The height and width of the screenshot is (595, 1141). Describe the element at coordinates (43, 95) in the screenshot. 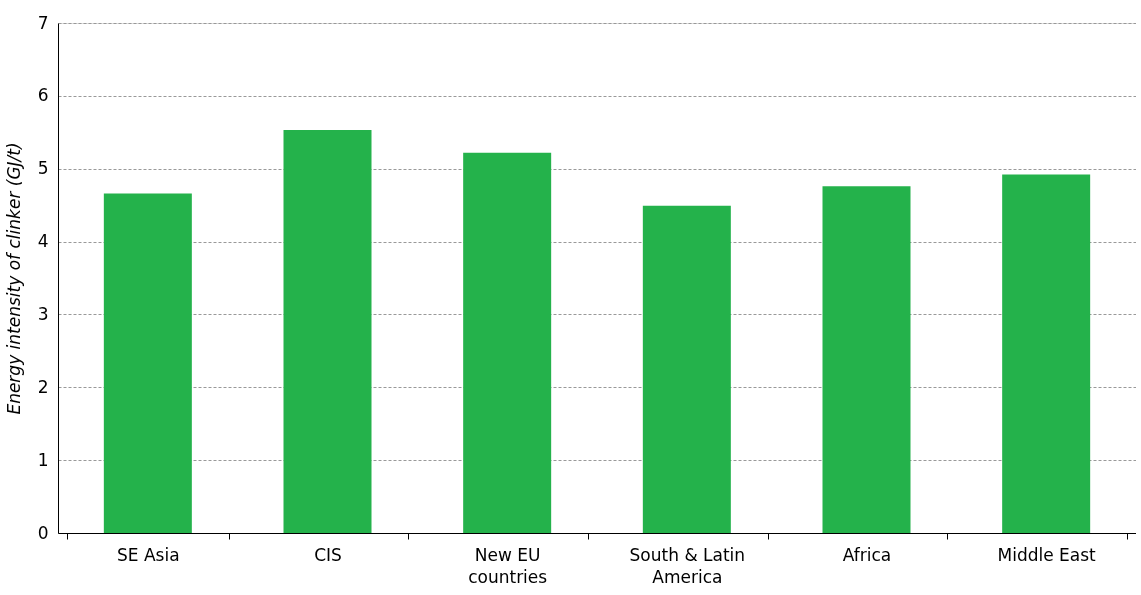

I see `y-tick-label: 6` at that location.